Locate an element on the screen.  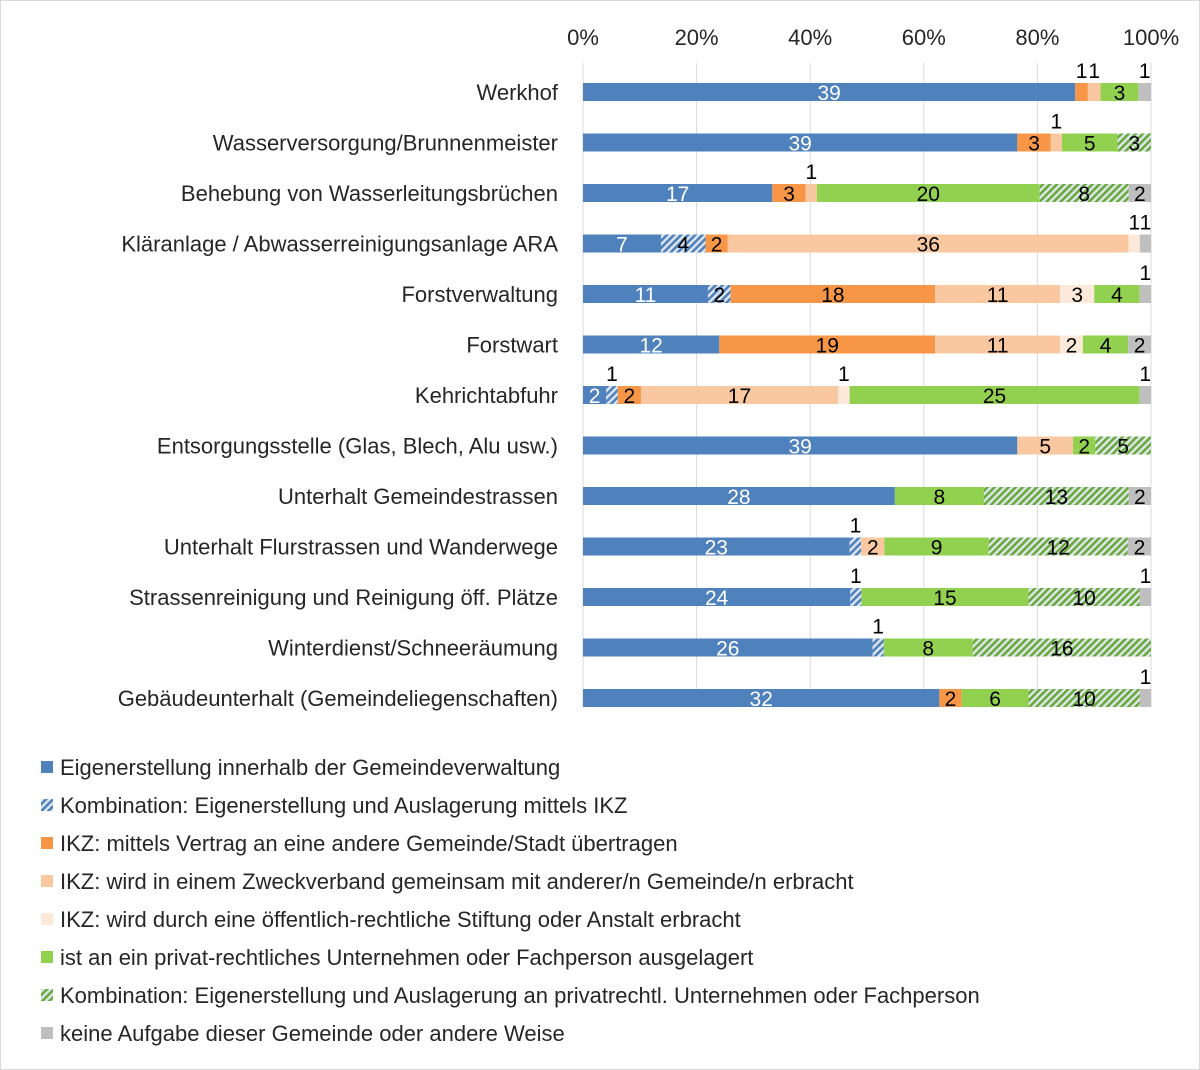
category-label: Winterdienst/Schneeräumung is located at coordinates (413, 648).